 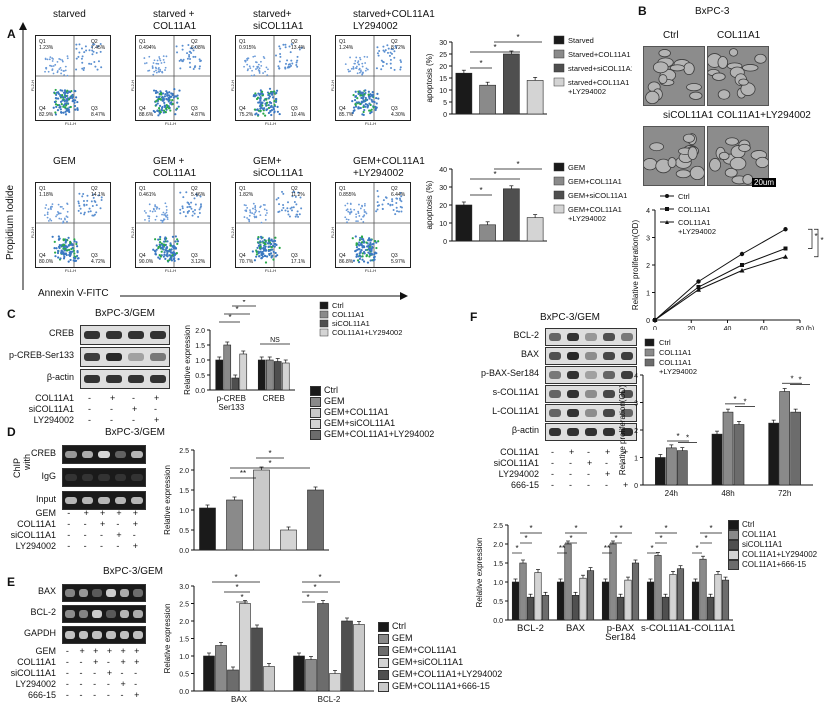 I want to click on y-tick-label: 0, so click(x=648, y=321).